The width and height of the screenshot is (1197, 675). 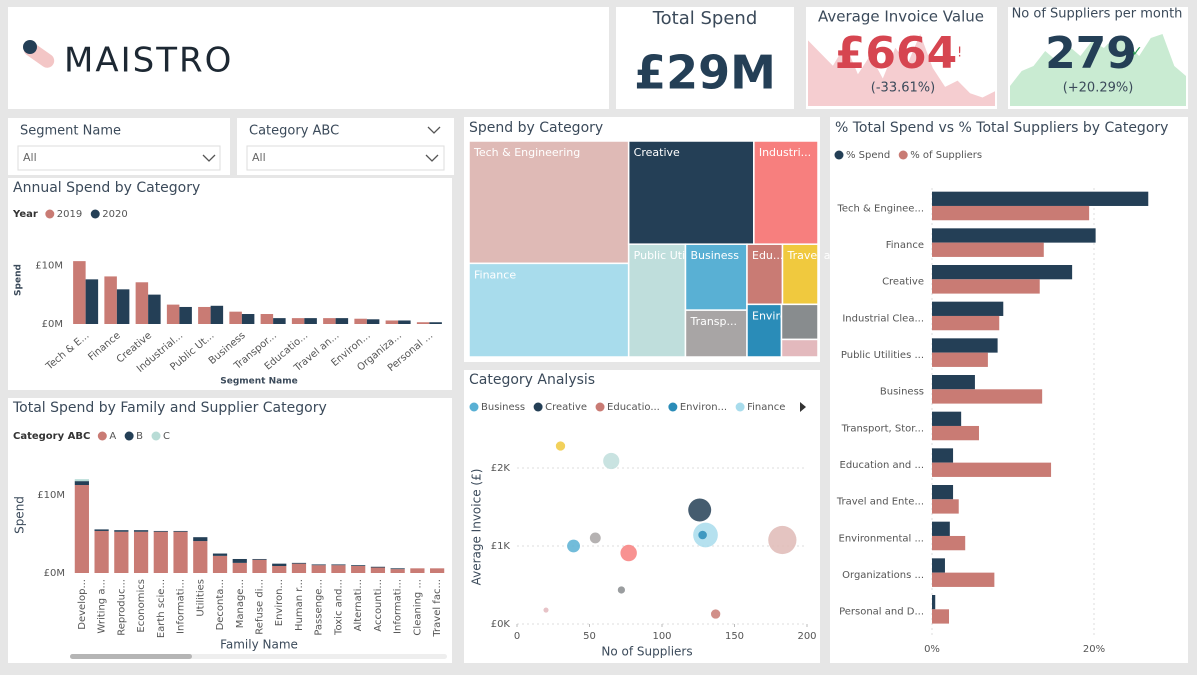 I want to click on sparkline, so click(x=901, y=70).